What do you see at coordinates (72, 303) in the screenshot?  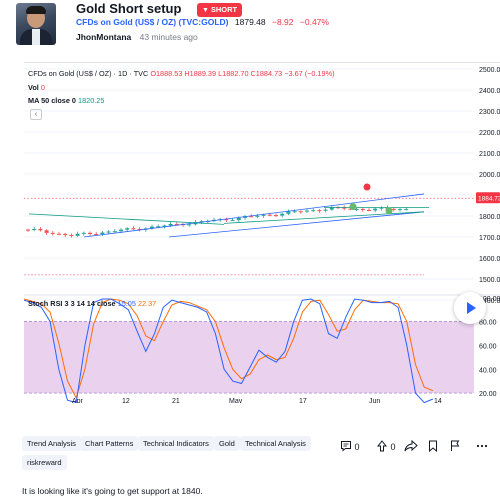 I see `stoch-label: Stoch RSI 3 3 14 14 close` at bounding box center [72, 303].